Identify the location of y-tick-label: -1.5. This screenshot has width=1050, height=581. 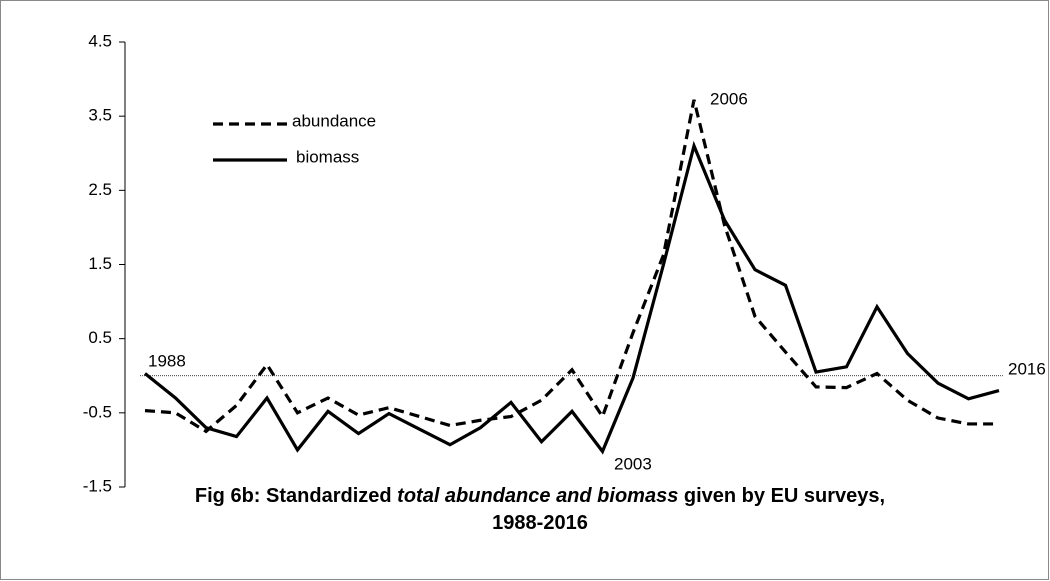
(97, 485).